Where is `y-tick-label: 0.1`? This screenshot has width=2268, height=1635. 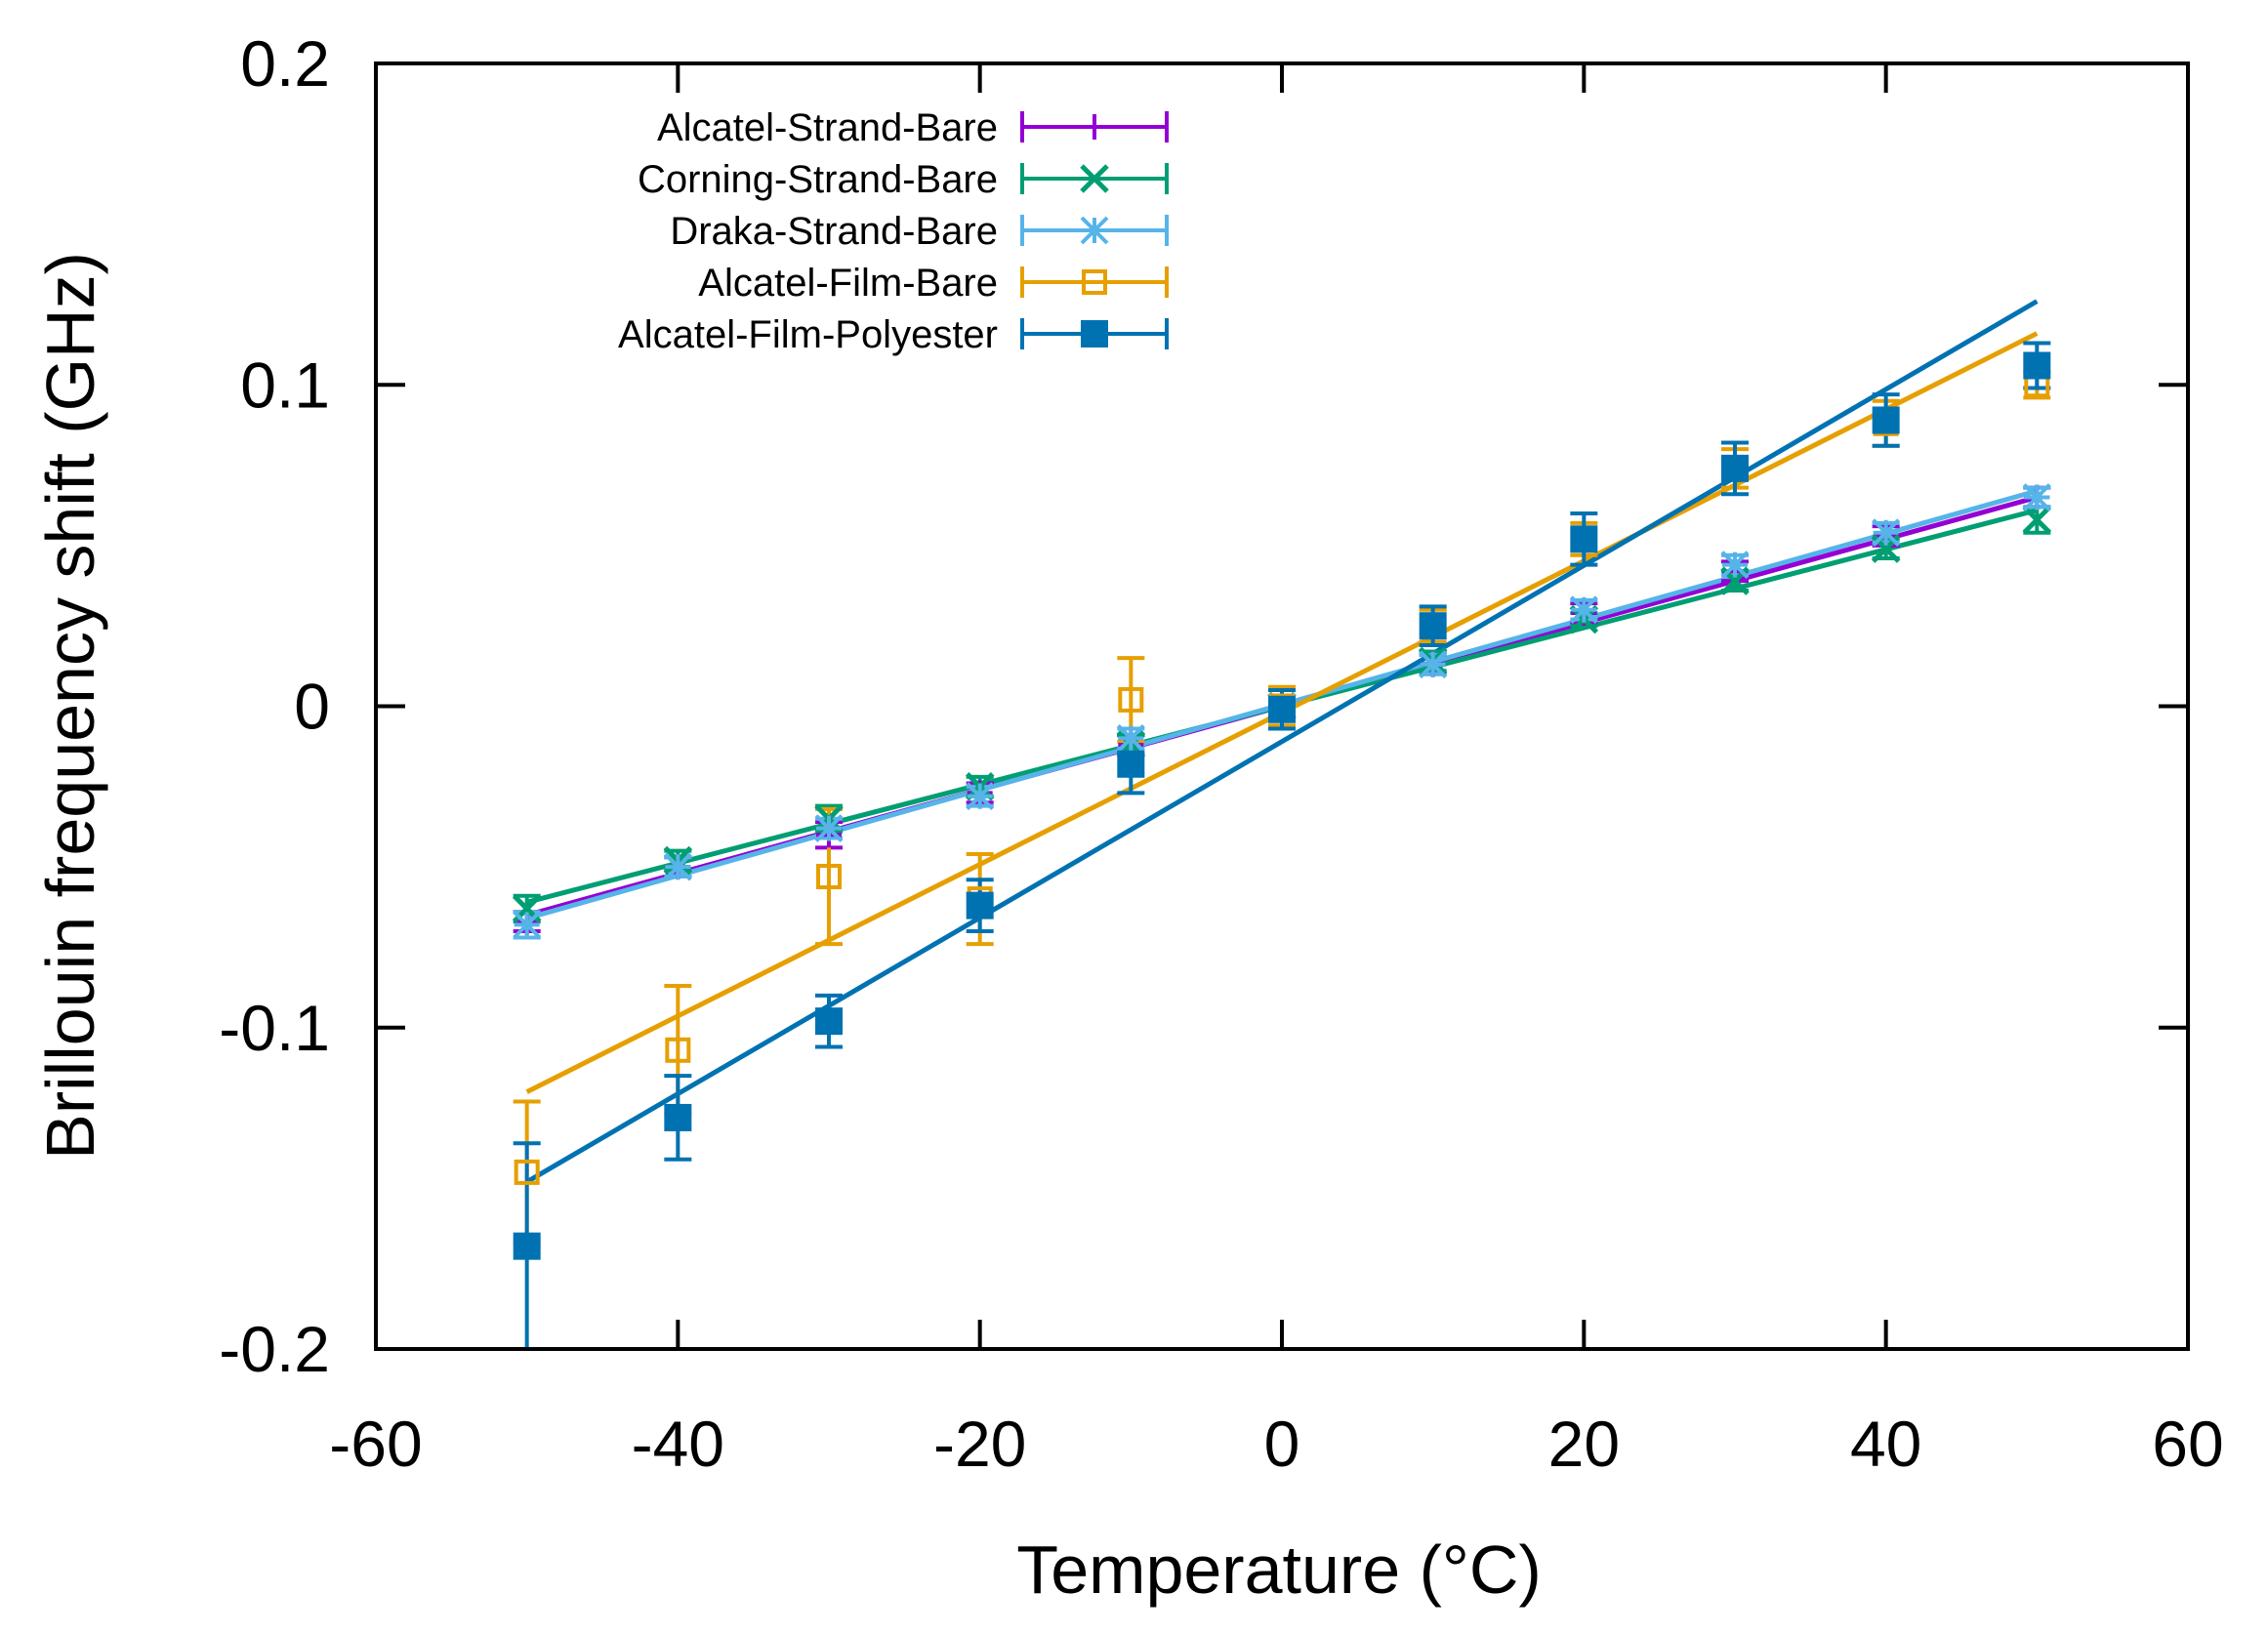 y-tick-label: 0.1 is located at coordinates (285, 384).